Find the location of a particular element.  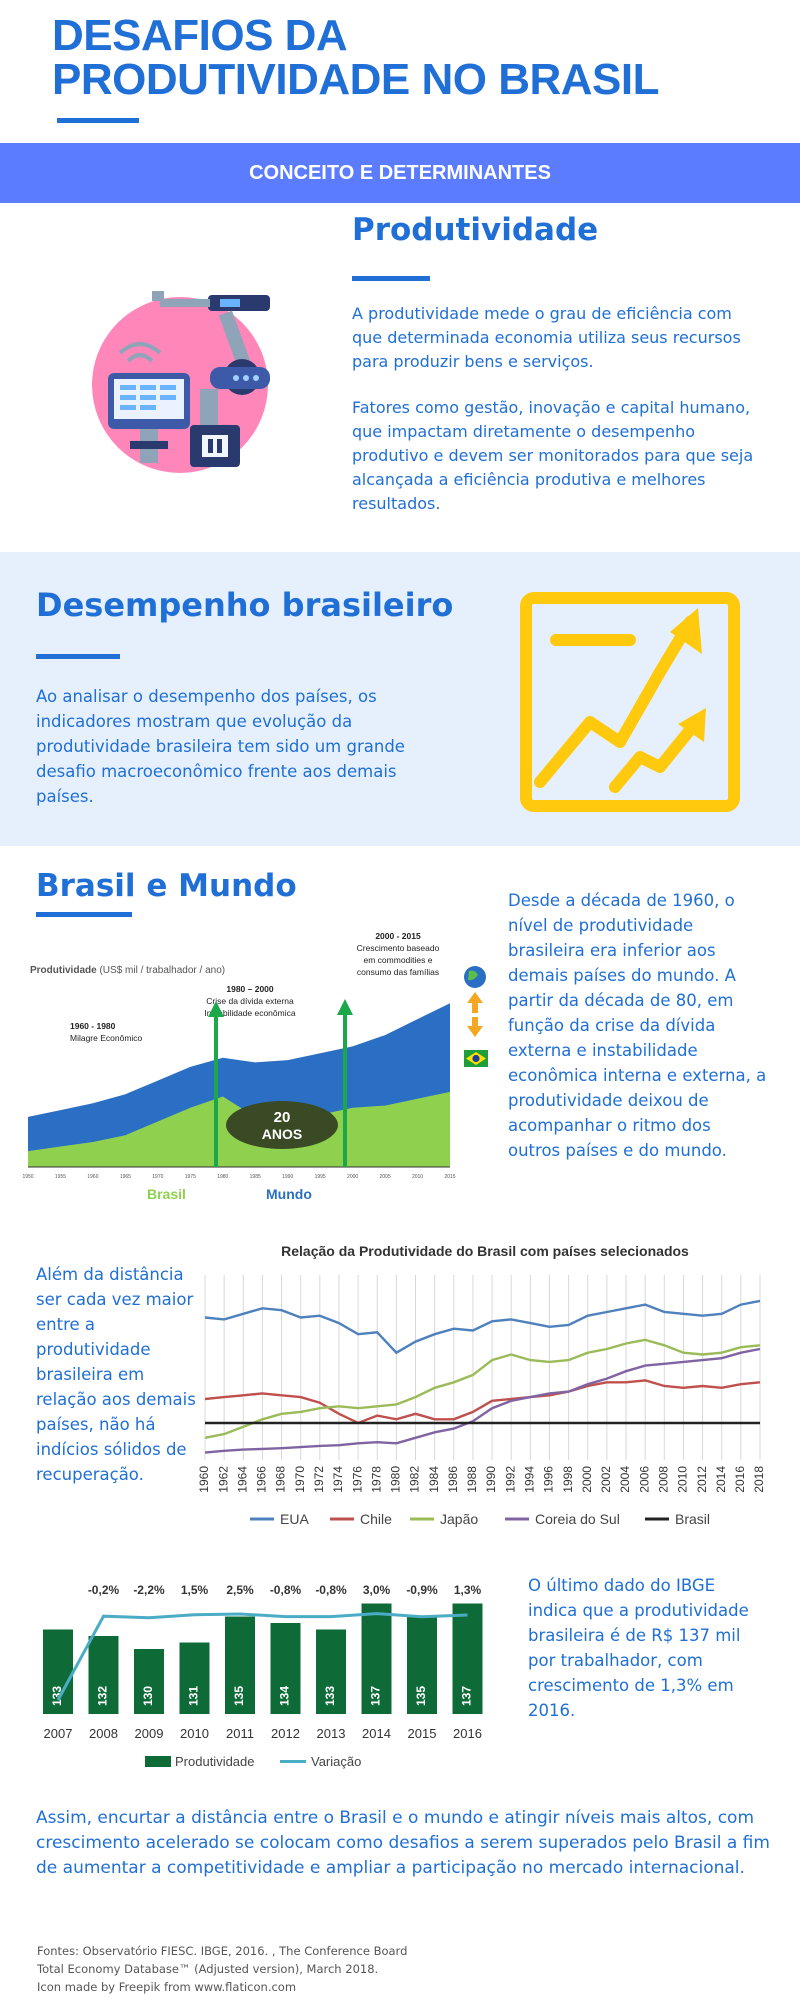

series-eua is located at coordinates (482, 1327).